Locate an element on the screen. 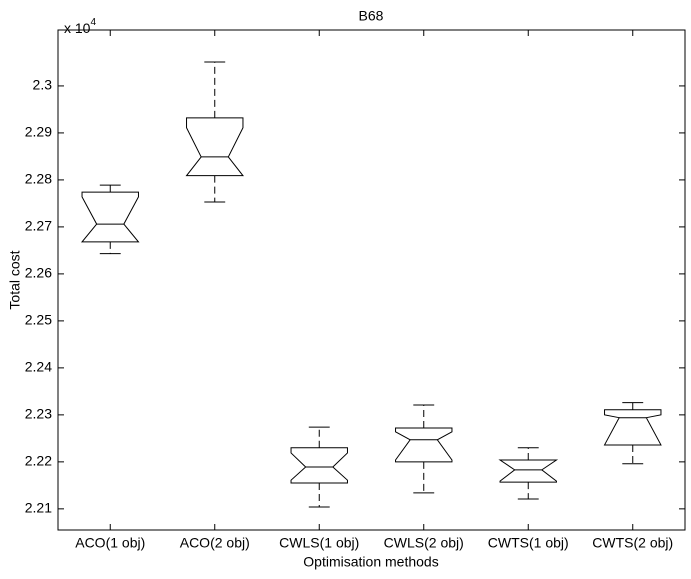  y-tick-label: 2.27 is located at coordinates (38, 226).